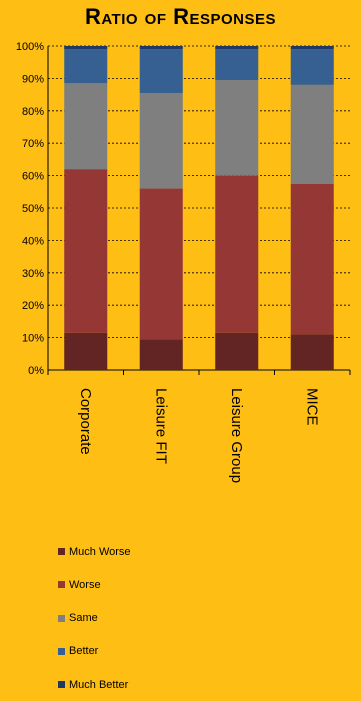 This screenshot has height=701, width=361. I want to click on legend-label: Better, so click(84, 651).